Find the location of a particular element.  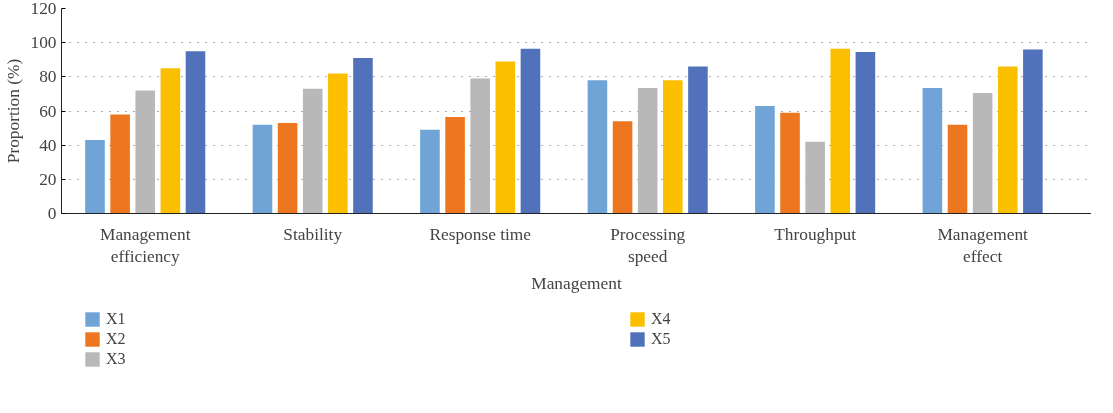

legend-label: X5 is located at coordinates (661, 339).